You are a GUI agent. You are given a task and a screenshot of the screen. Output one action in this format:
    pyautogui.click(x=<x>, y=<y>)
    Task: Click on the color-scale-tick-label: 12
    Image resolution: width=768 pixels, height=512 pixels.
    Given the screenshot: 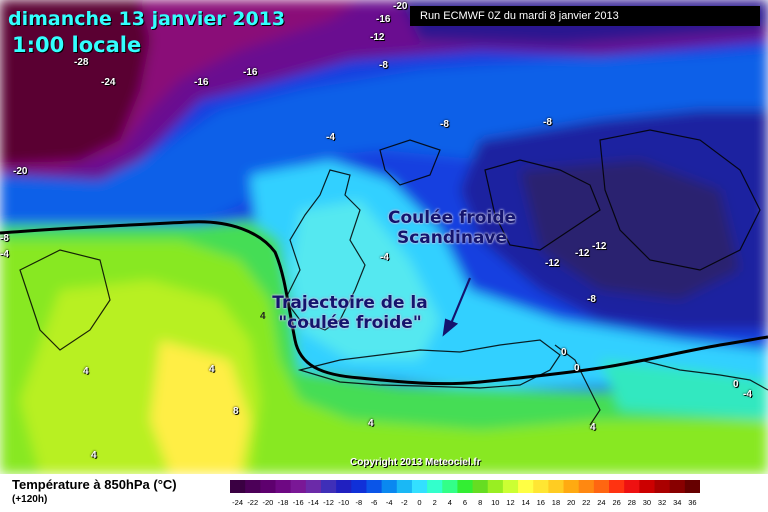 What is the action you would take?
    pyautogui.click(x=510, y=502)
    